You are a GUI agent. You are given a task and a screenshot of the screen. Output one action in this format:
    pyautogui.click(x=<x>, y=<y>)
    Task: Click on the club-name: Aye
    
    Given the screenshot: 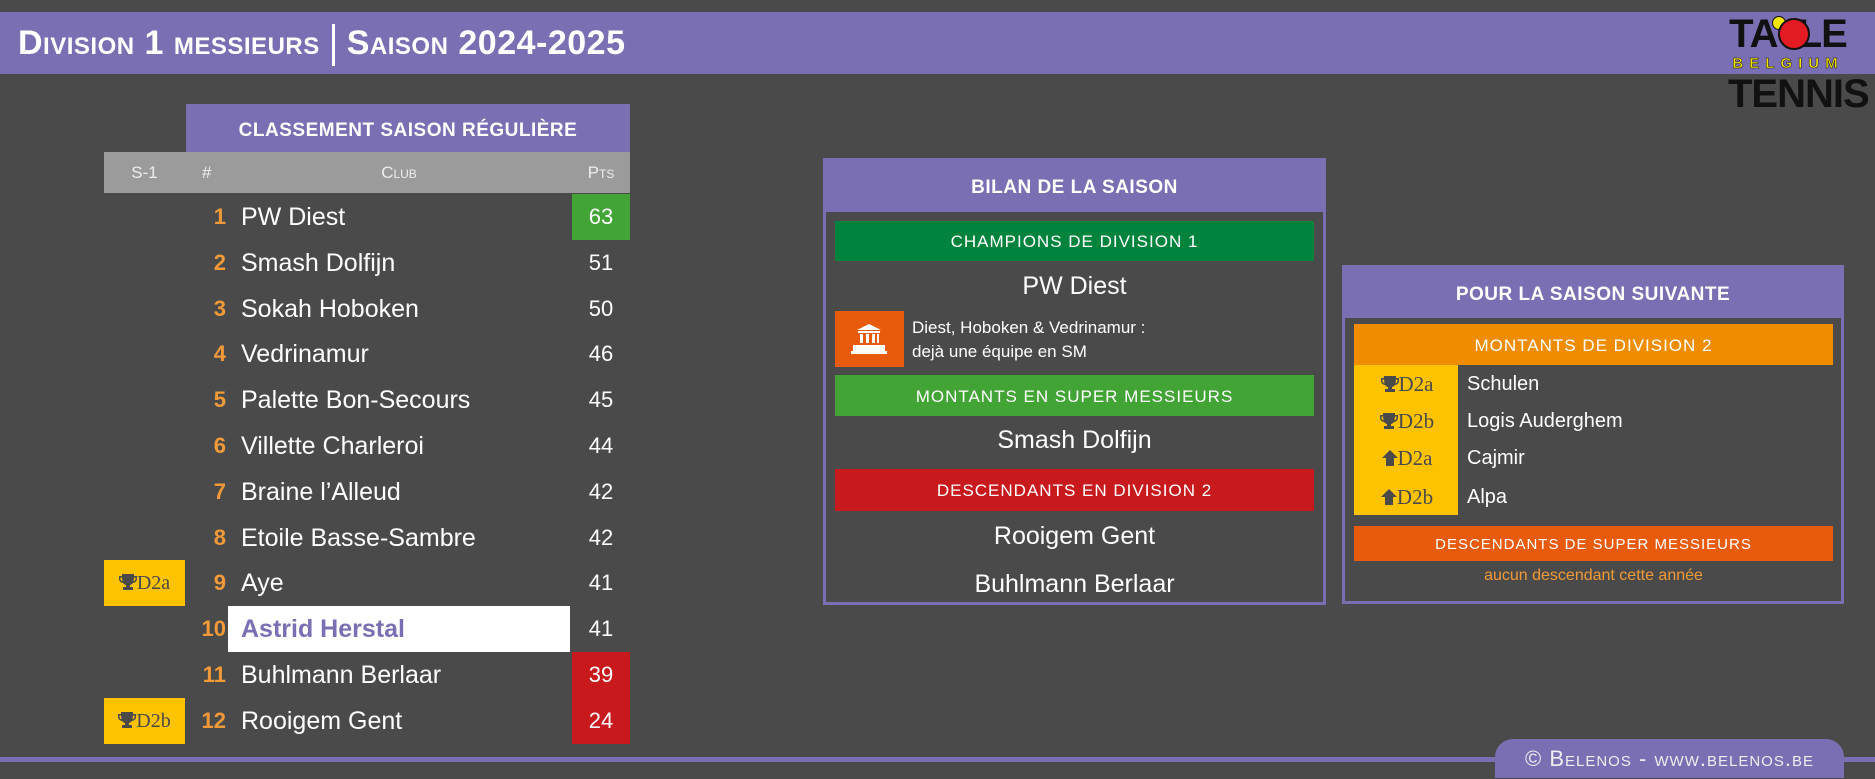 What is the action you would take?
    pyautogui.click(x=262, y=583)
    